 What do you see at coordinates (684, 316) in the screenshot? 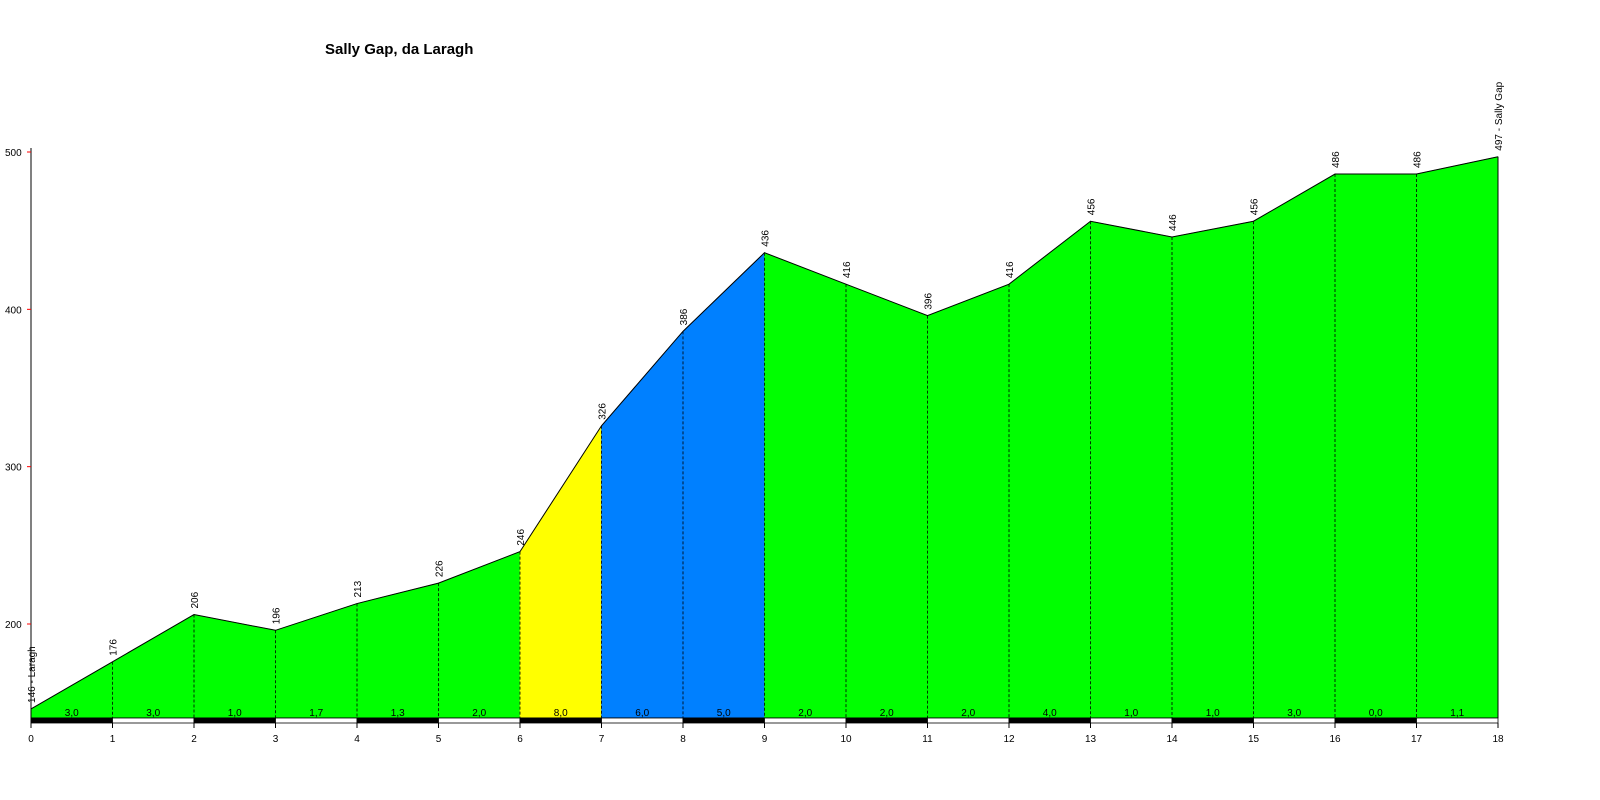
I see `elevation-label: 386` at bounding box center [684, 316].